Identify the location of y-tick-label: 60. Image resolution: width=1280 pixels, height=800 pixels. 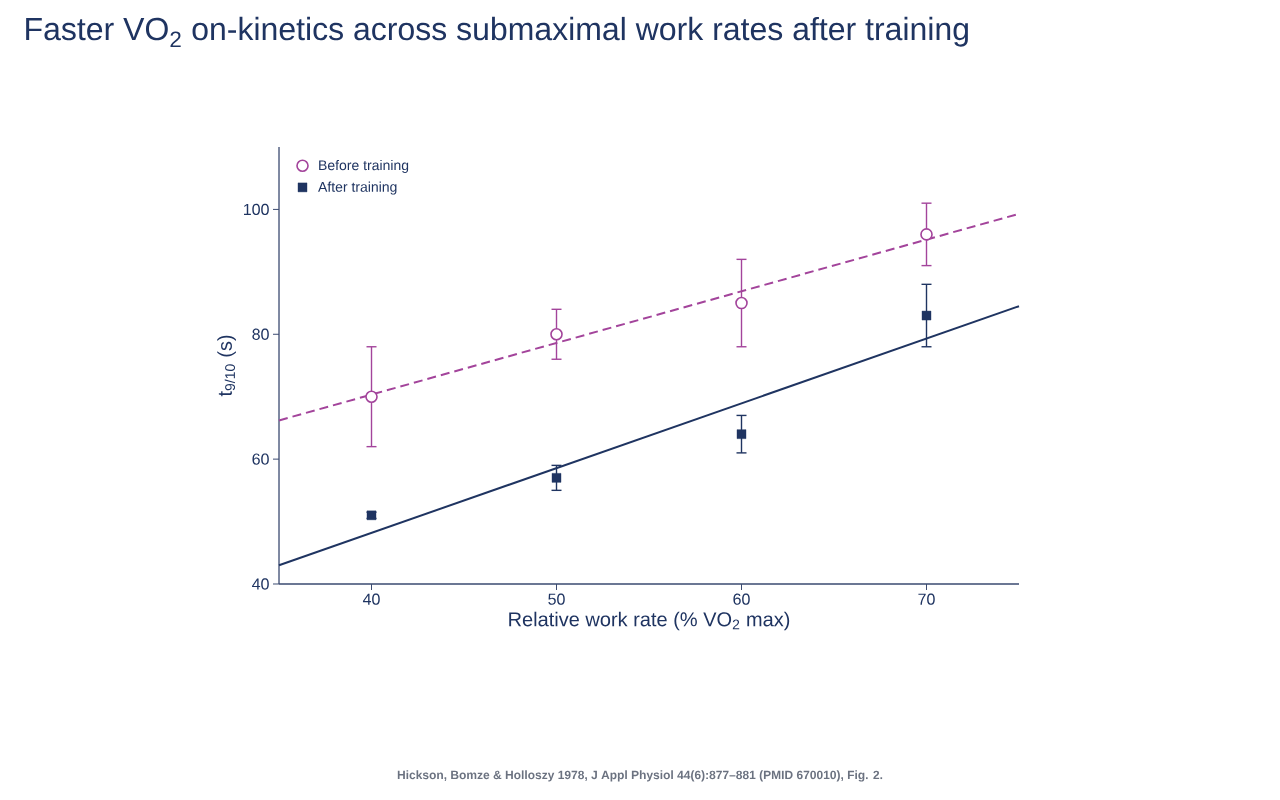
(260, 459).